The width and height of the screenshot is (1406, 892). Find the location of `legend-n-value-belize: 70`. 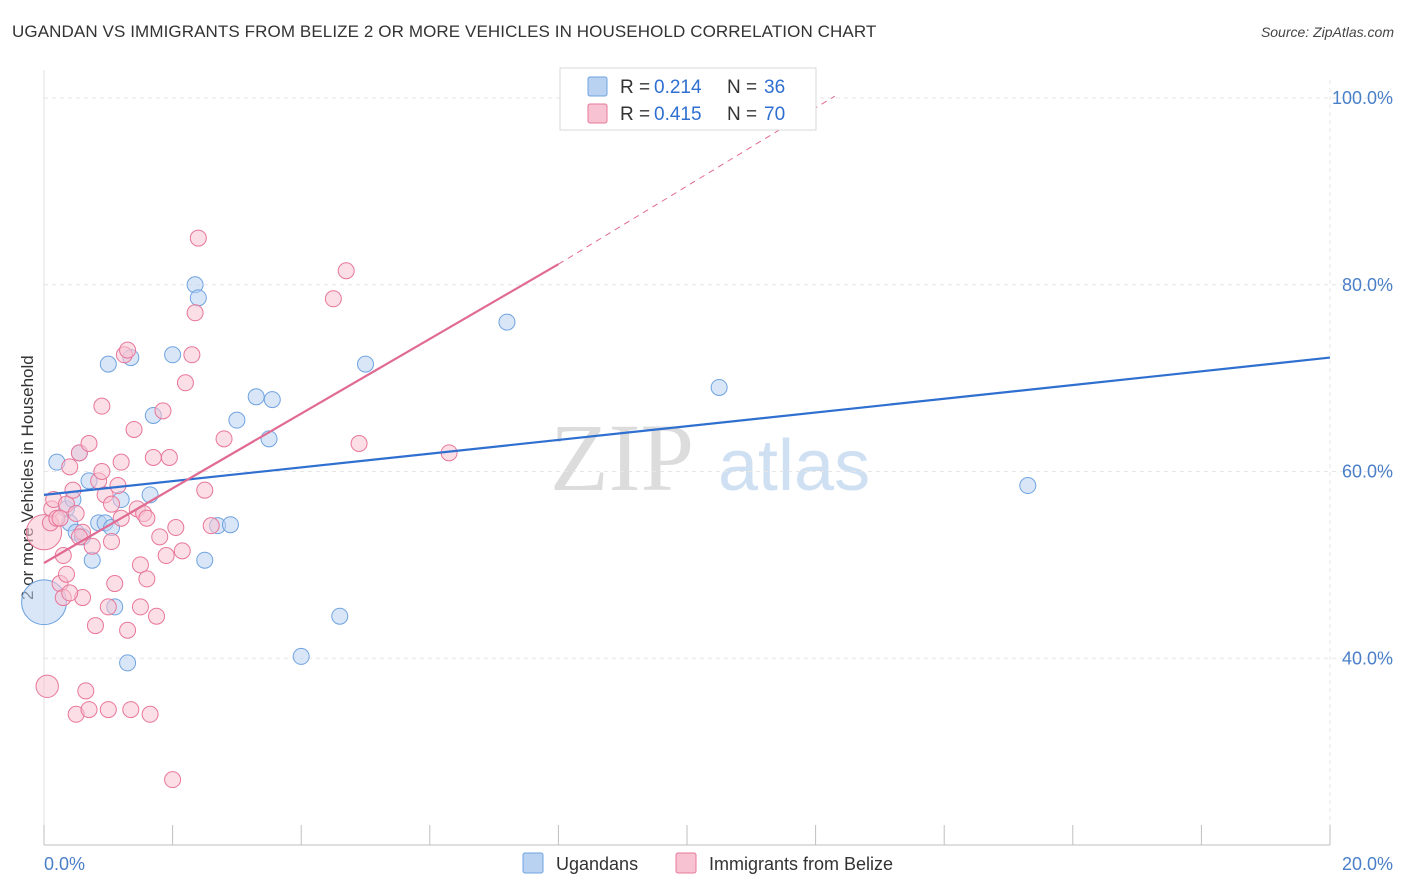

legend-n-value-belize: 70 is located at coordinates (774, 114).